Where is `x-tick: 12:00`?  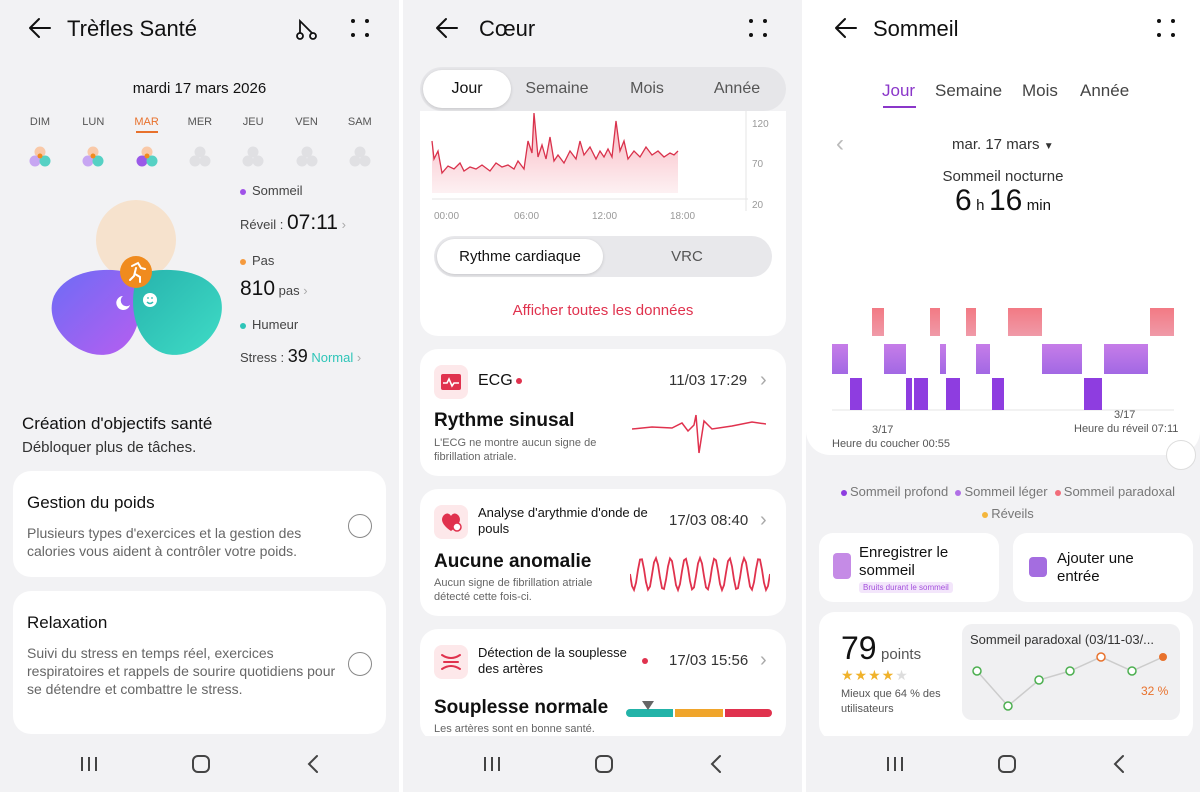
x-tick: 12:00 is located at coordinates (604, 216).